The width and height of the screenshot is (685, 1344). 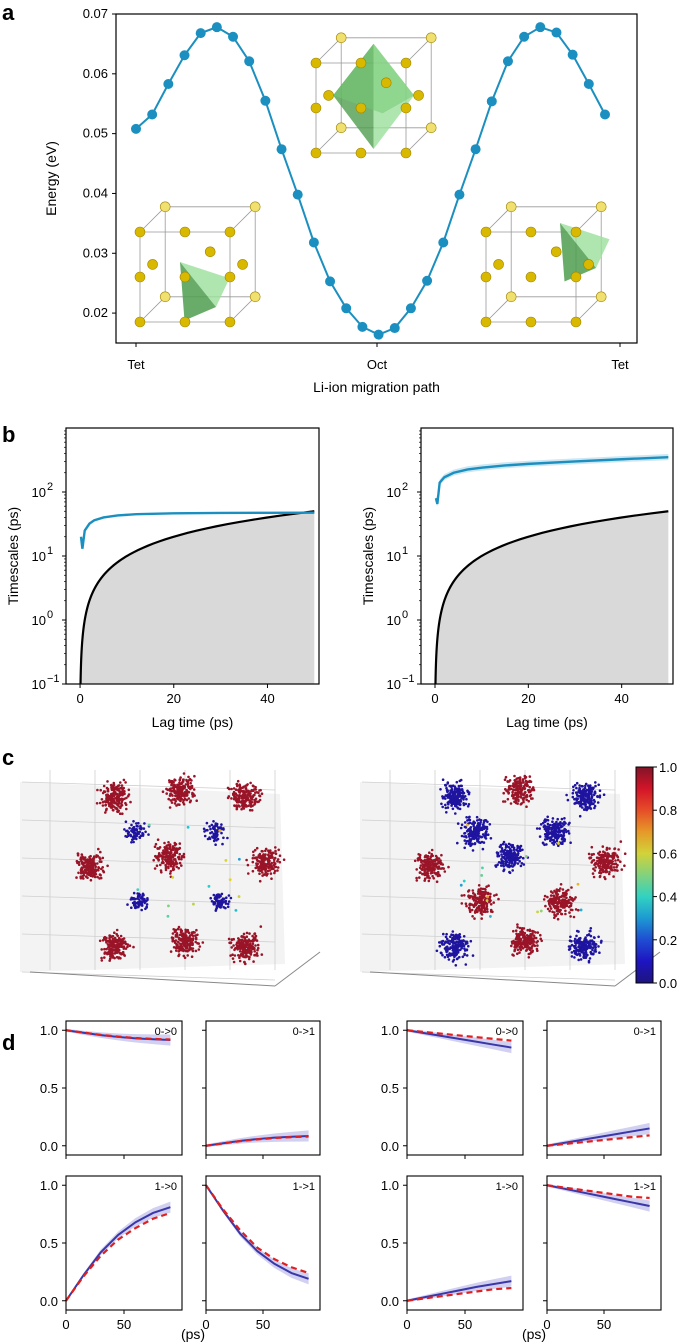 What do you see at coordinates (492, 979) in the screenshot?
I see `axis-line` at bounding box center [492, 979].